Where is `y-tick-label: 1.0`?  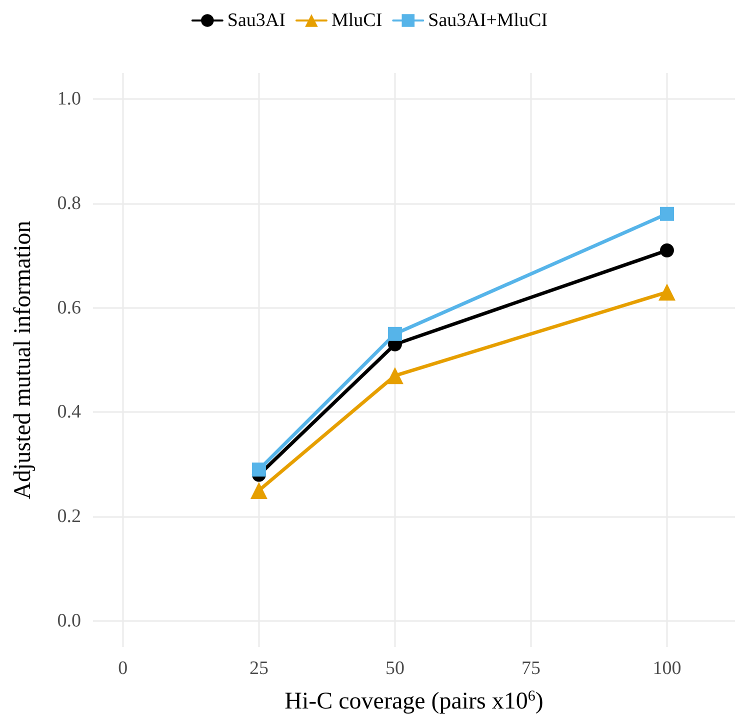 y-tick-label: 1.0 is located at coordinates (69, 99).